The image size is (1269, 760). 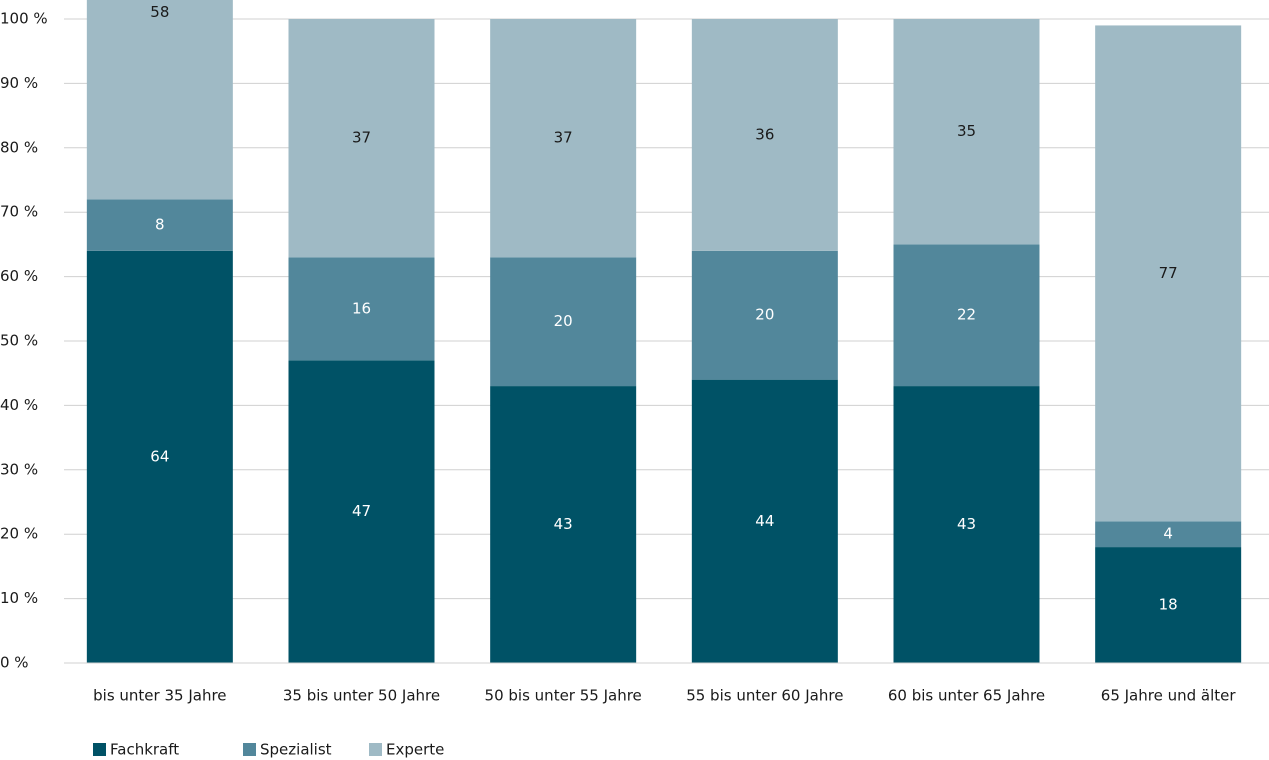 What do you see at coordinates (19, 534) in the screenshot?
I see `y-tick-label: 20 %` at bounding box center [19, 534].